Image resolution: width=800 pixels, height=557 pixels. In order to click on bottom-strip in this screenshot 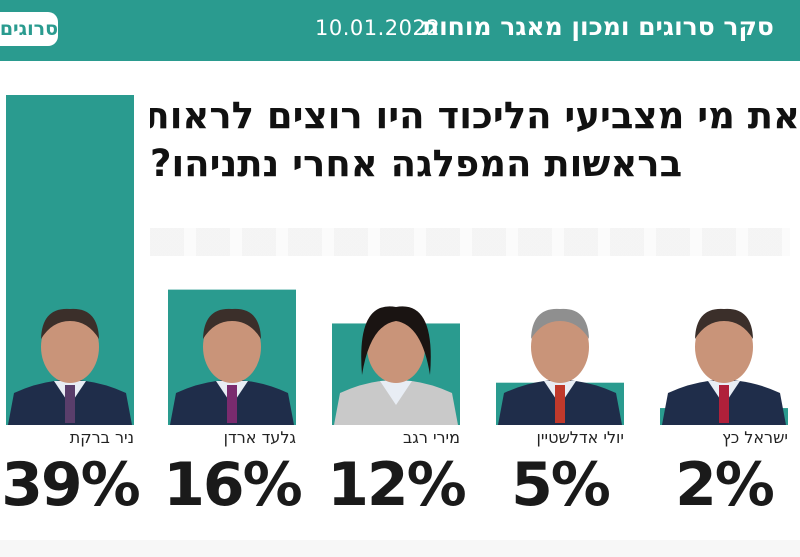, I will do `click(400, 548)`.